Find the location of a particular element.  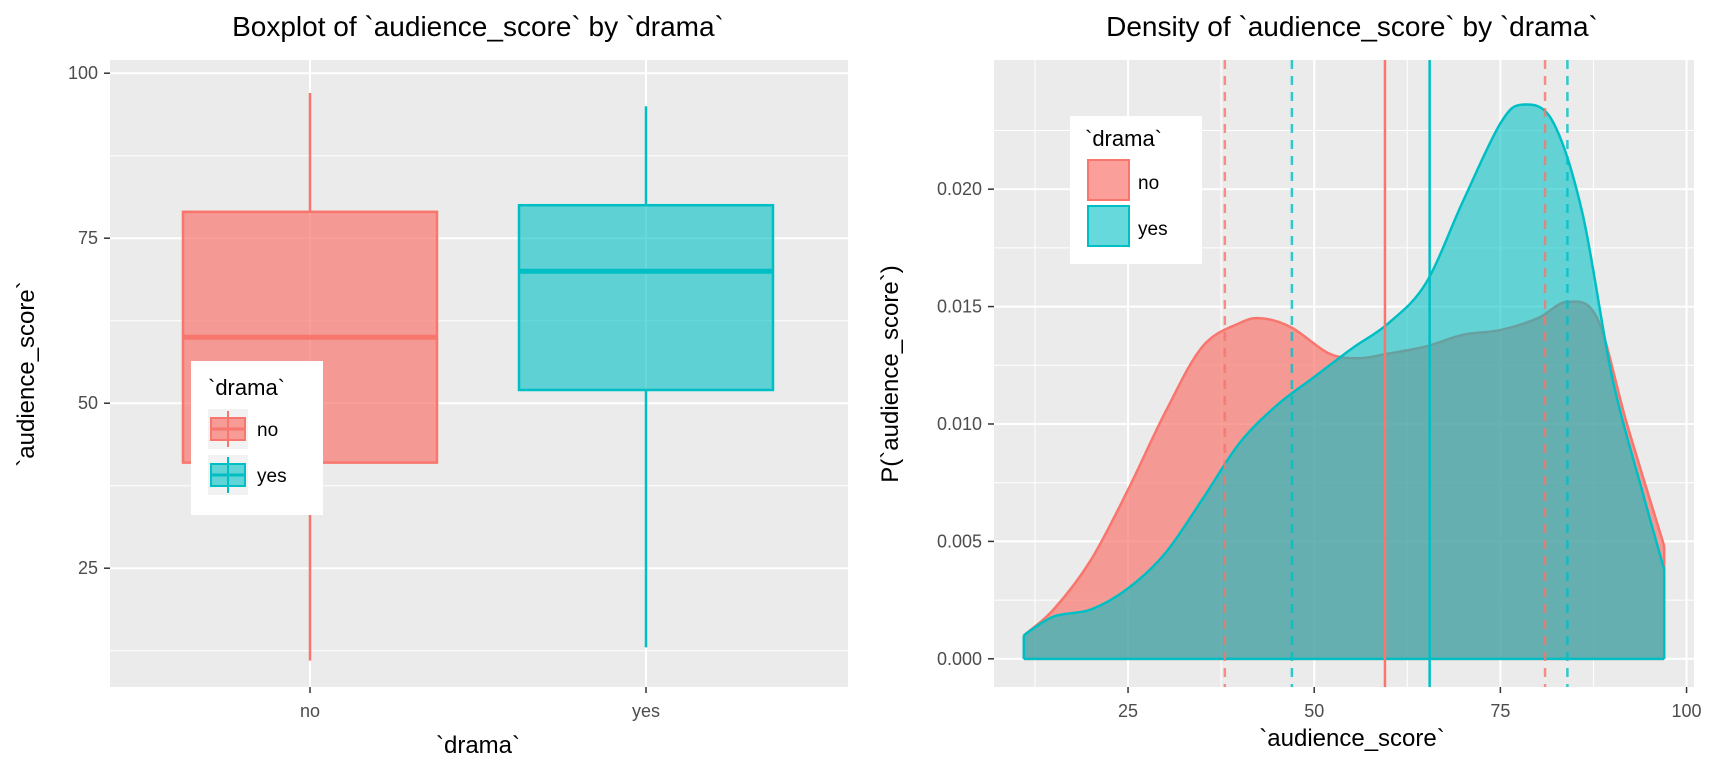

density-legend-key-yes is located at coordinates (1108, 226).